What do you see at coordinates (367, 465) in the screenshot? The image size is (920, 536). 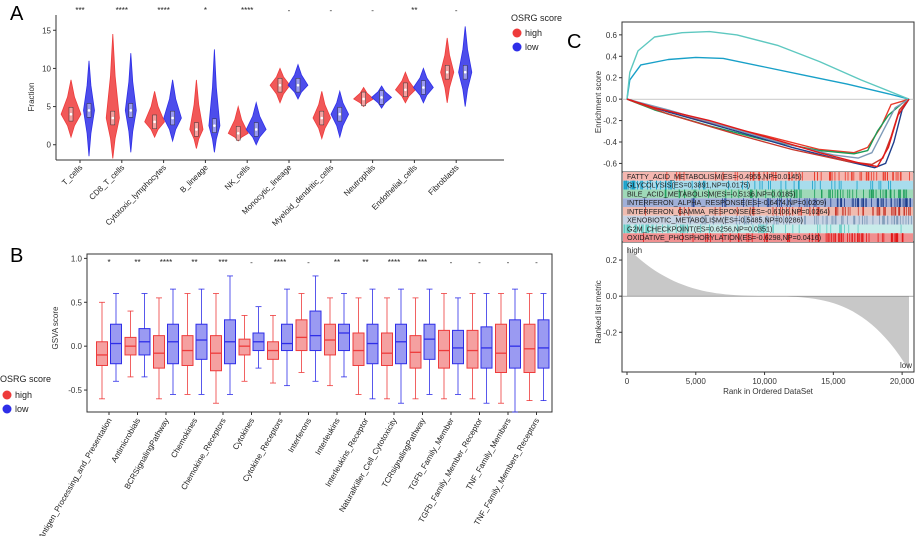 I see `panel-b-category-label: NaturalKiller_Cell_Cytotoxicity` at bounding box center [367, 465].